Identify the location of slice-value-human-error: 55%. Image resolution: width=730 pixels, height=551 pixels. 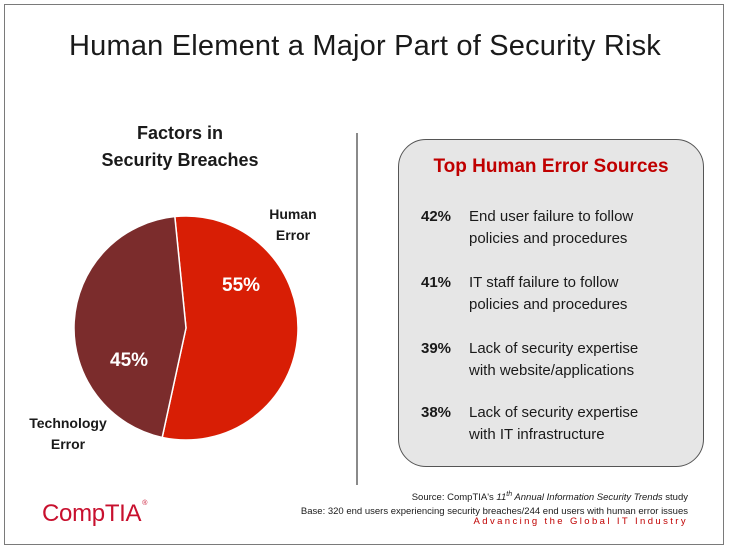
(241, 285).